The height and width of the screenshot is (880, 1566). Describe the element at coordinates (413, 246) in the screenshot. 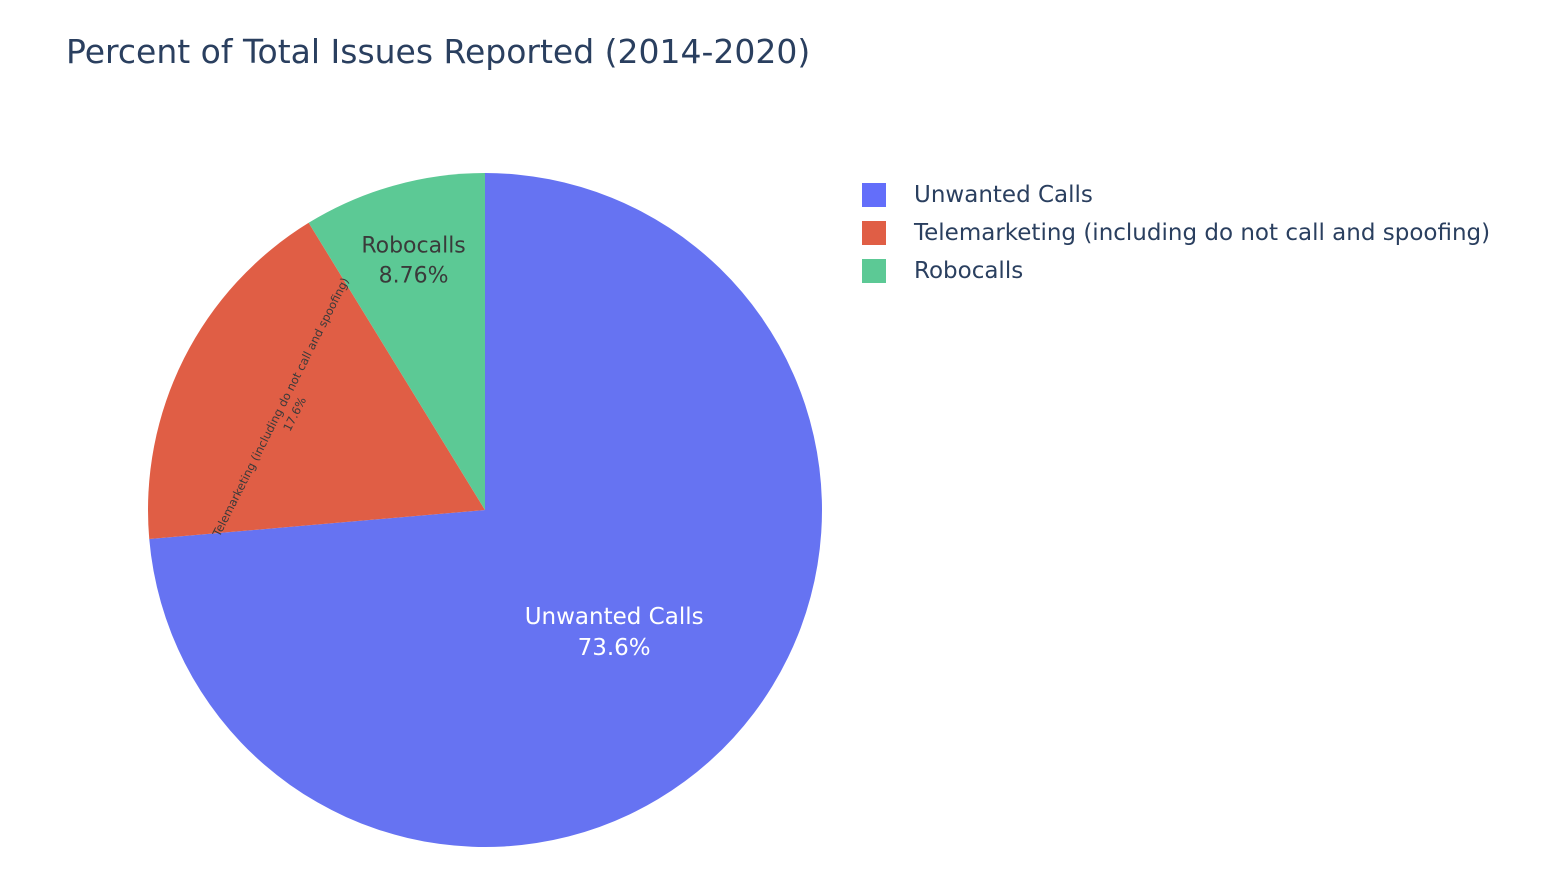

I see `slice-label-name-robocalls: Robocalls` at that location.